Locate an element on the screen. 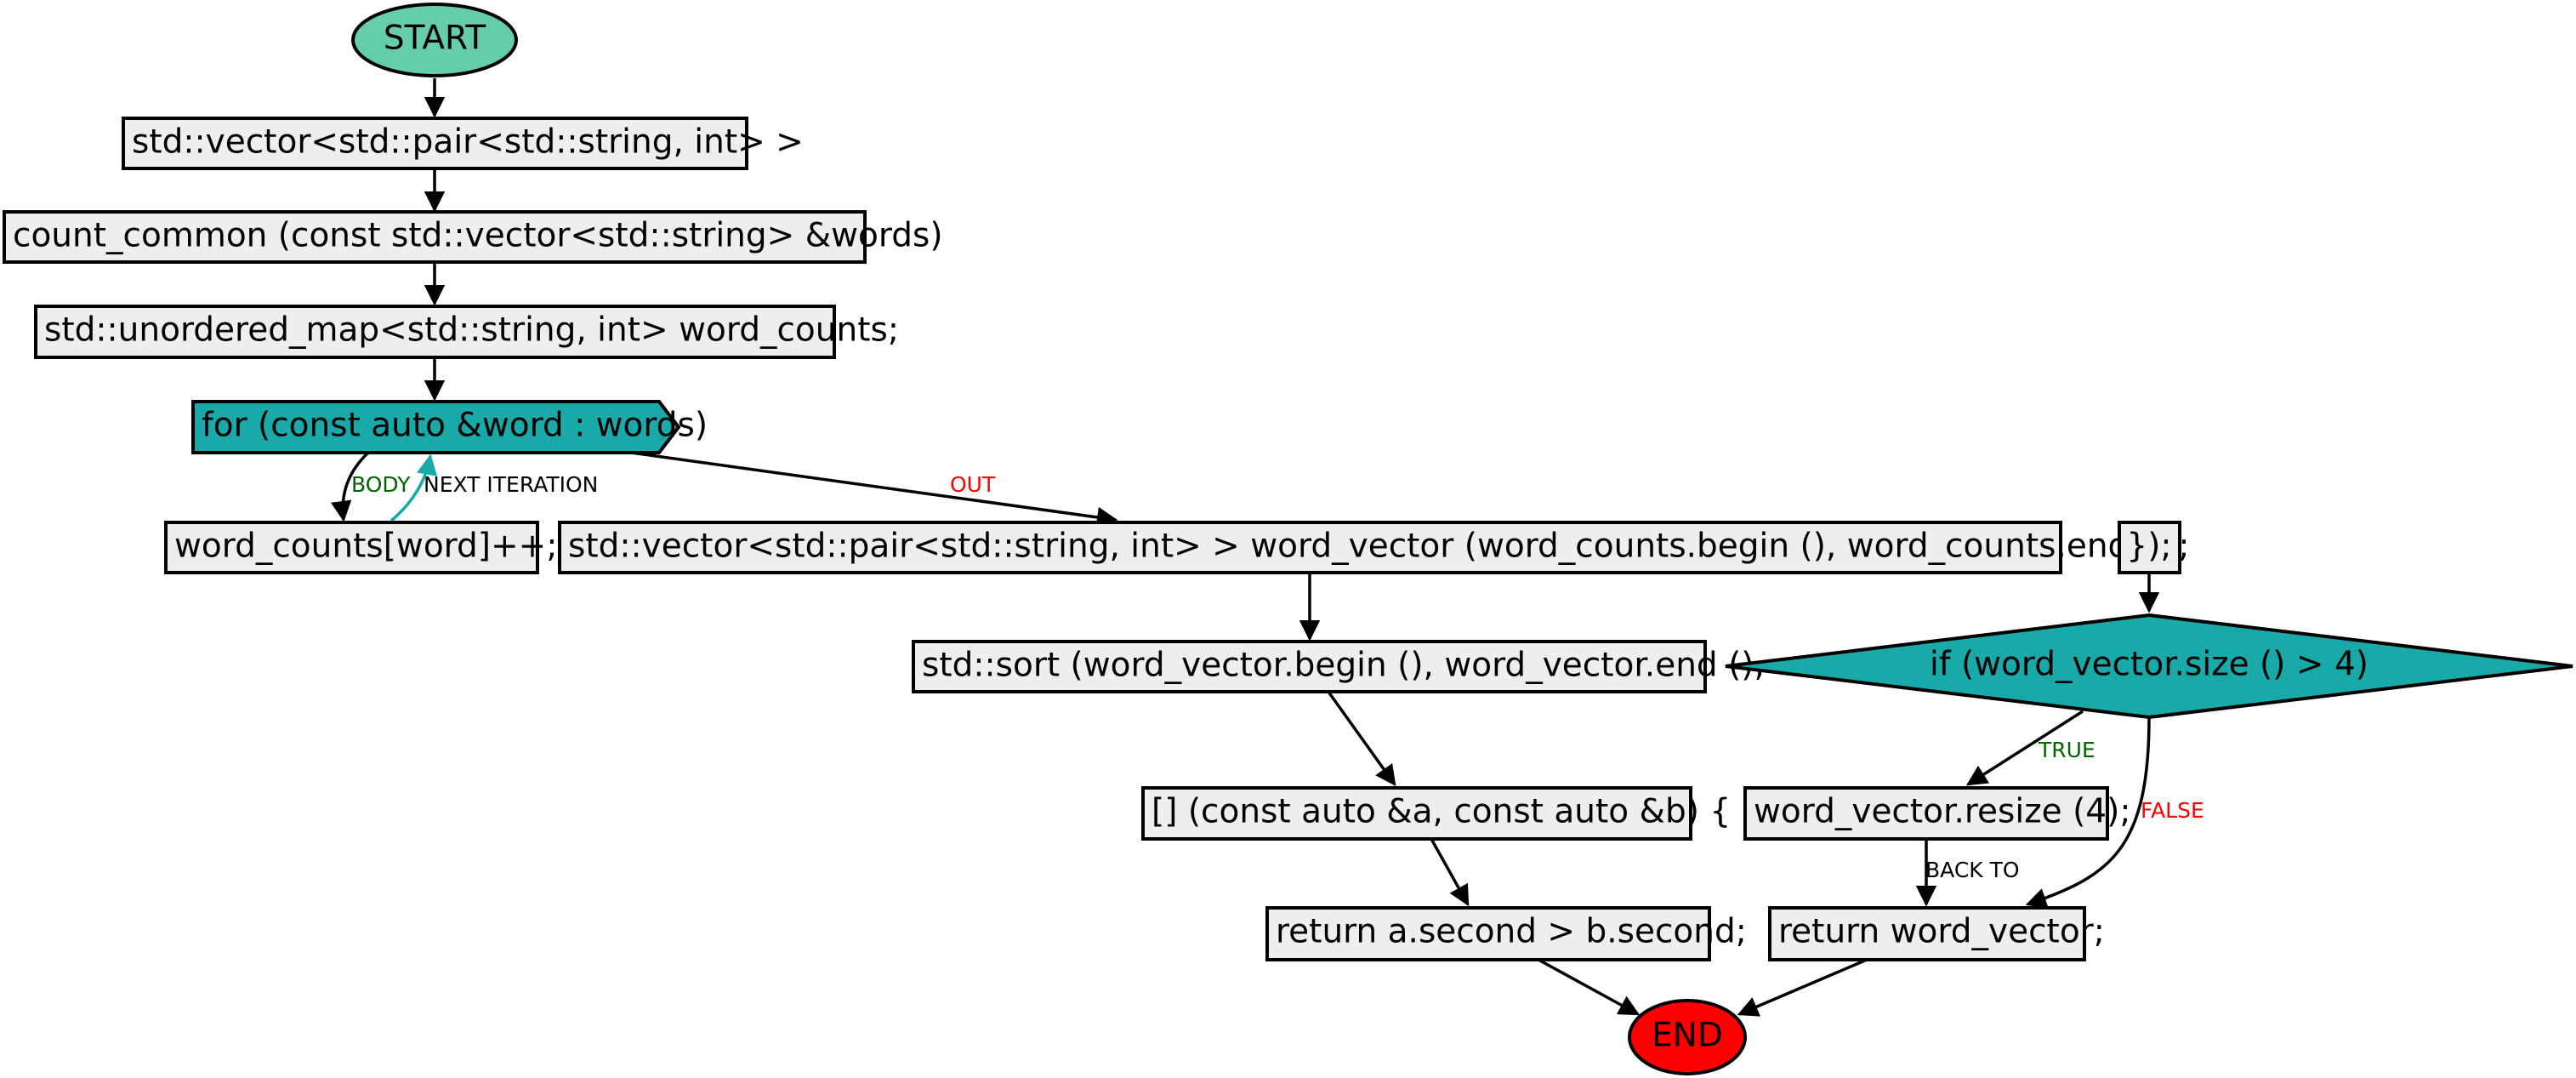  increment-label: word_counts[word]++; is located at coordinates (366, 547).